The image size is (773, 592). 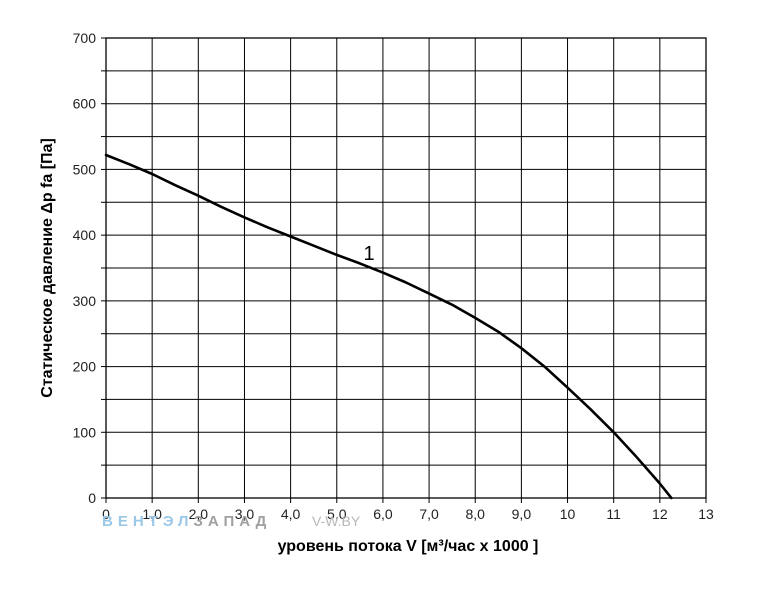 What do you see at coordinates (85, 235) in the screenshot?
I see `y-tick-label: 400` at bounding box center [85, 235].